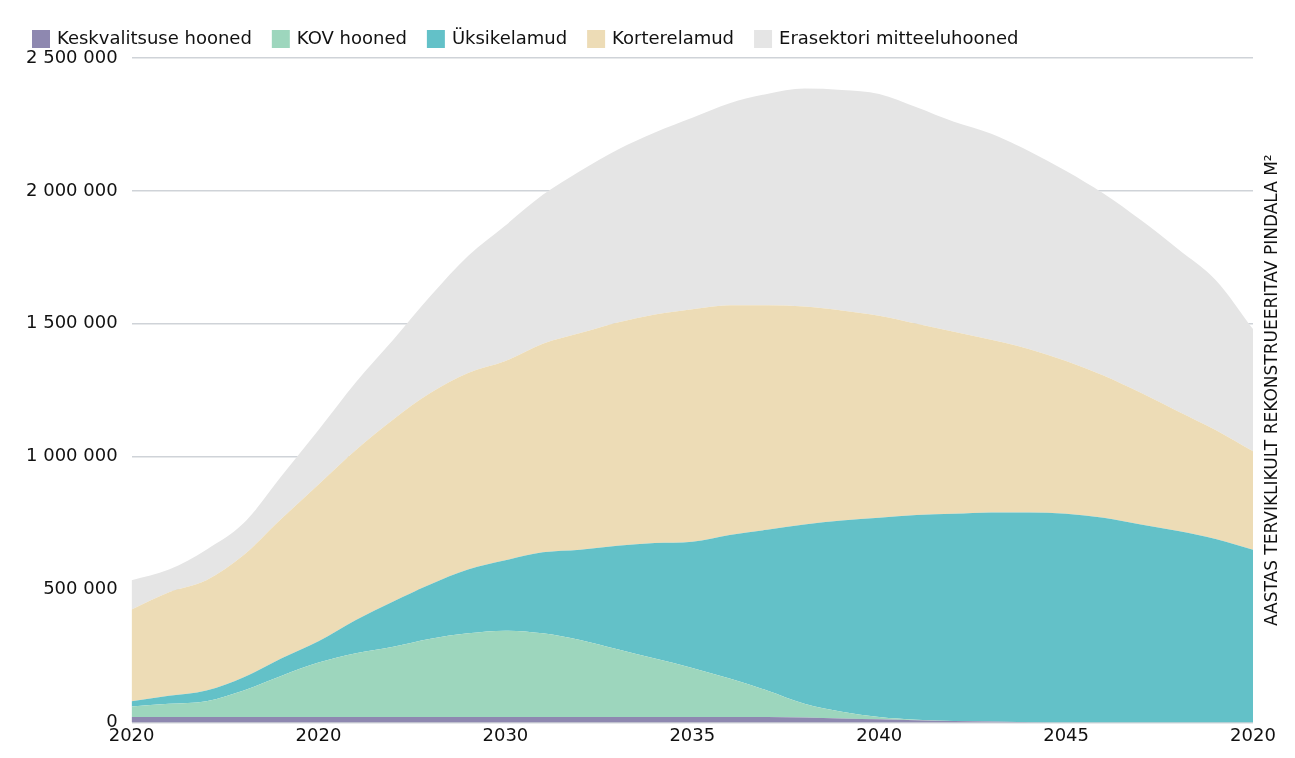  Describe the element at coordinates (72, 189) in the screenshot. I see `y-tick-label: 2 000 000` at that location.